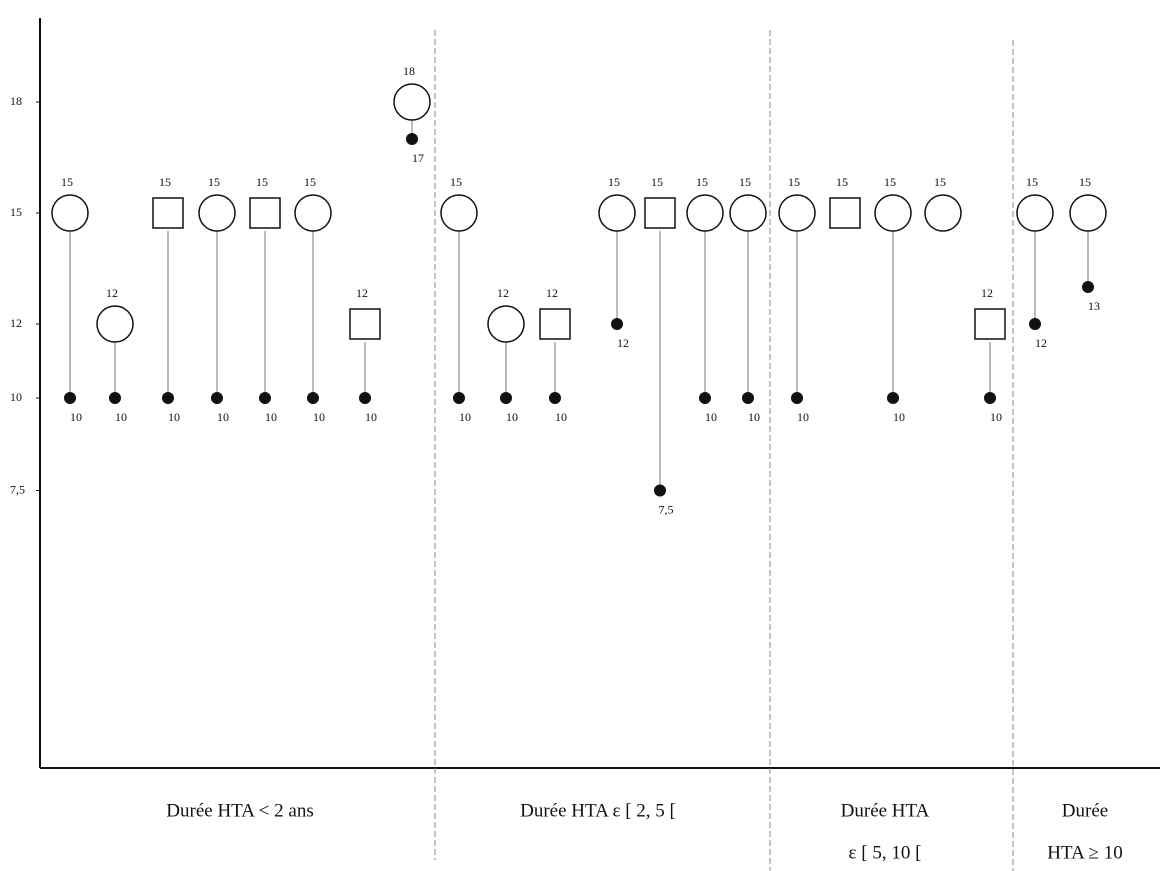  What do you see at coordinates (1085, 810) in the screenshot?
I see `group-label: Durée` at bounding box center [1085, 810].